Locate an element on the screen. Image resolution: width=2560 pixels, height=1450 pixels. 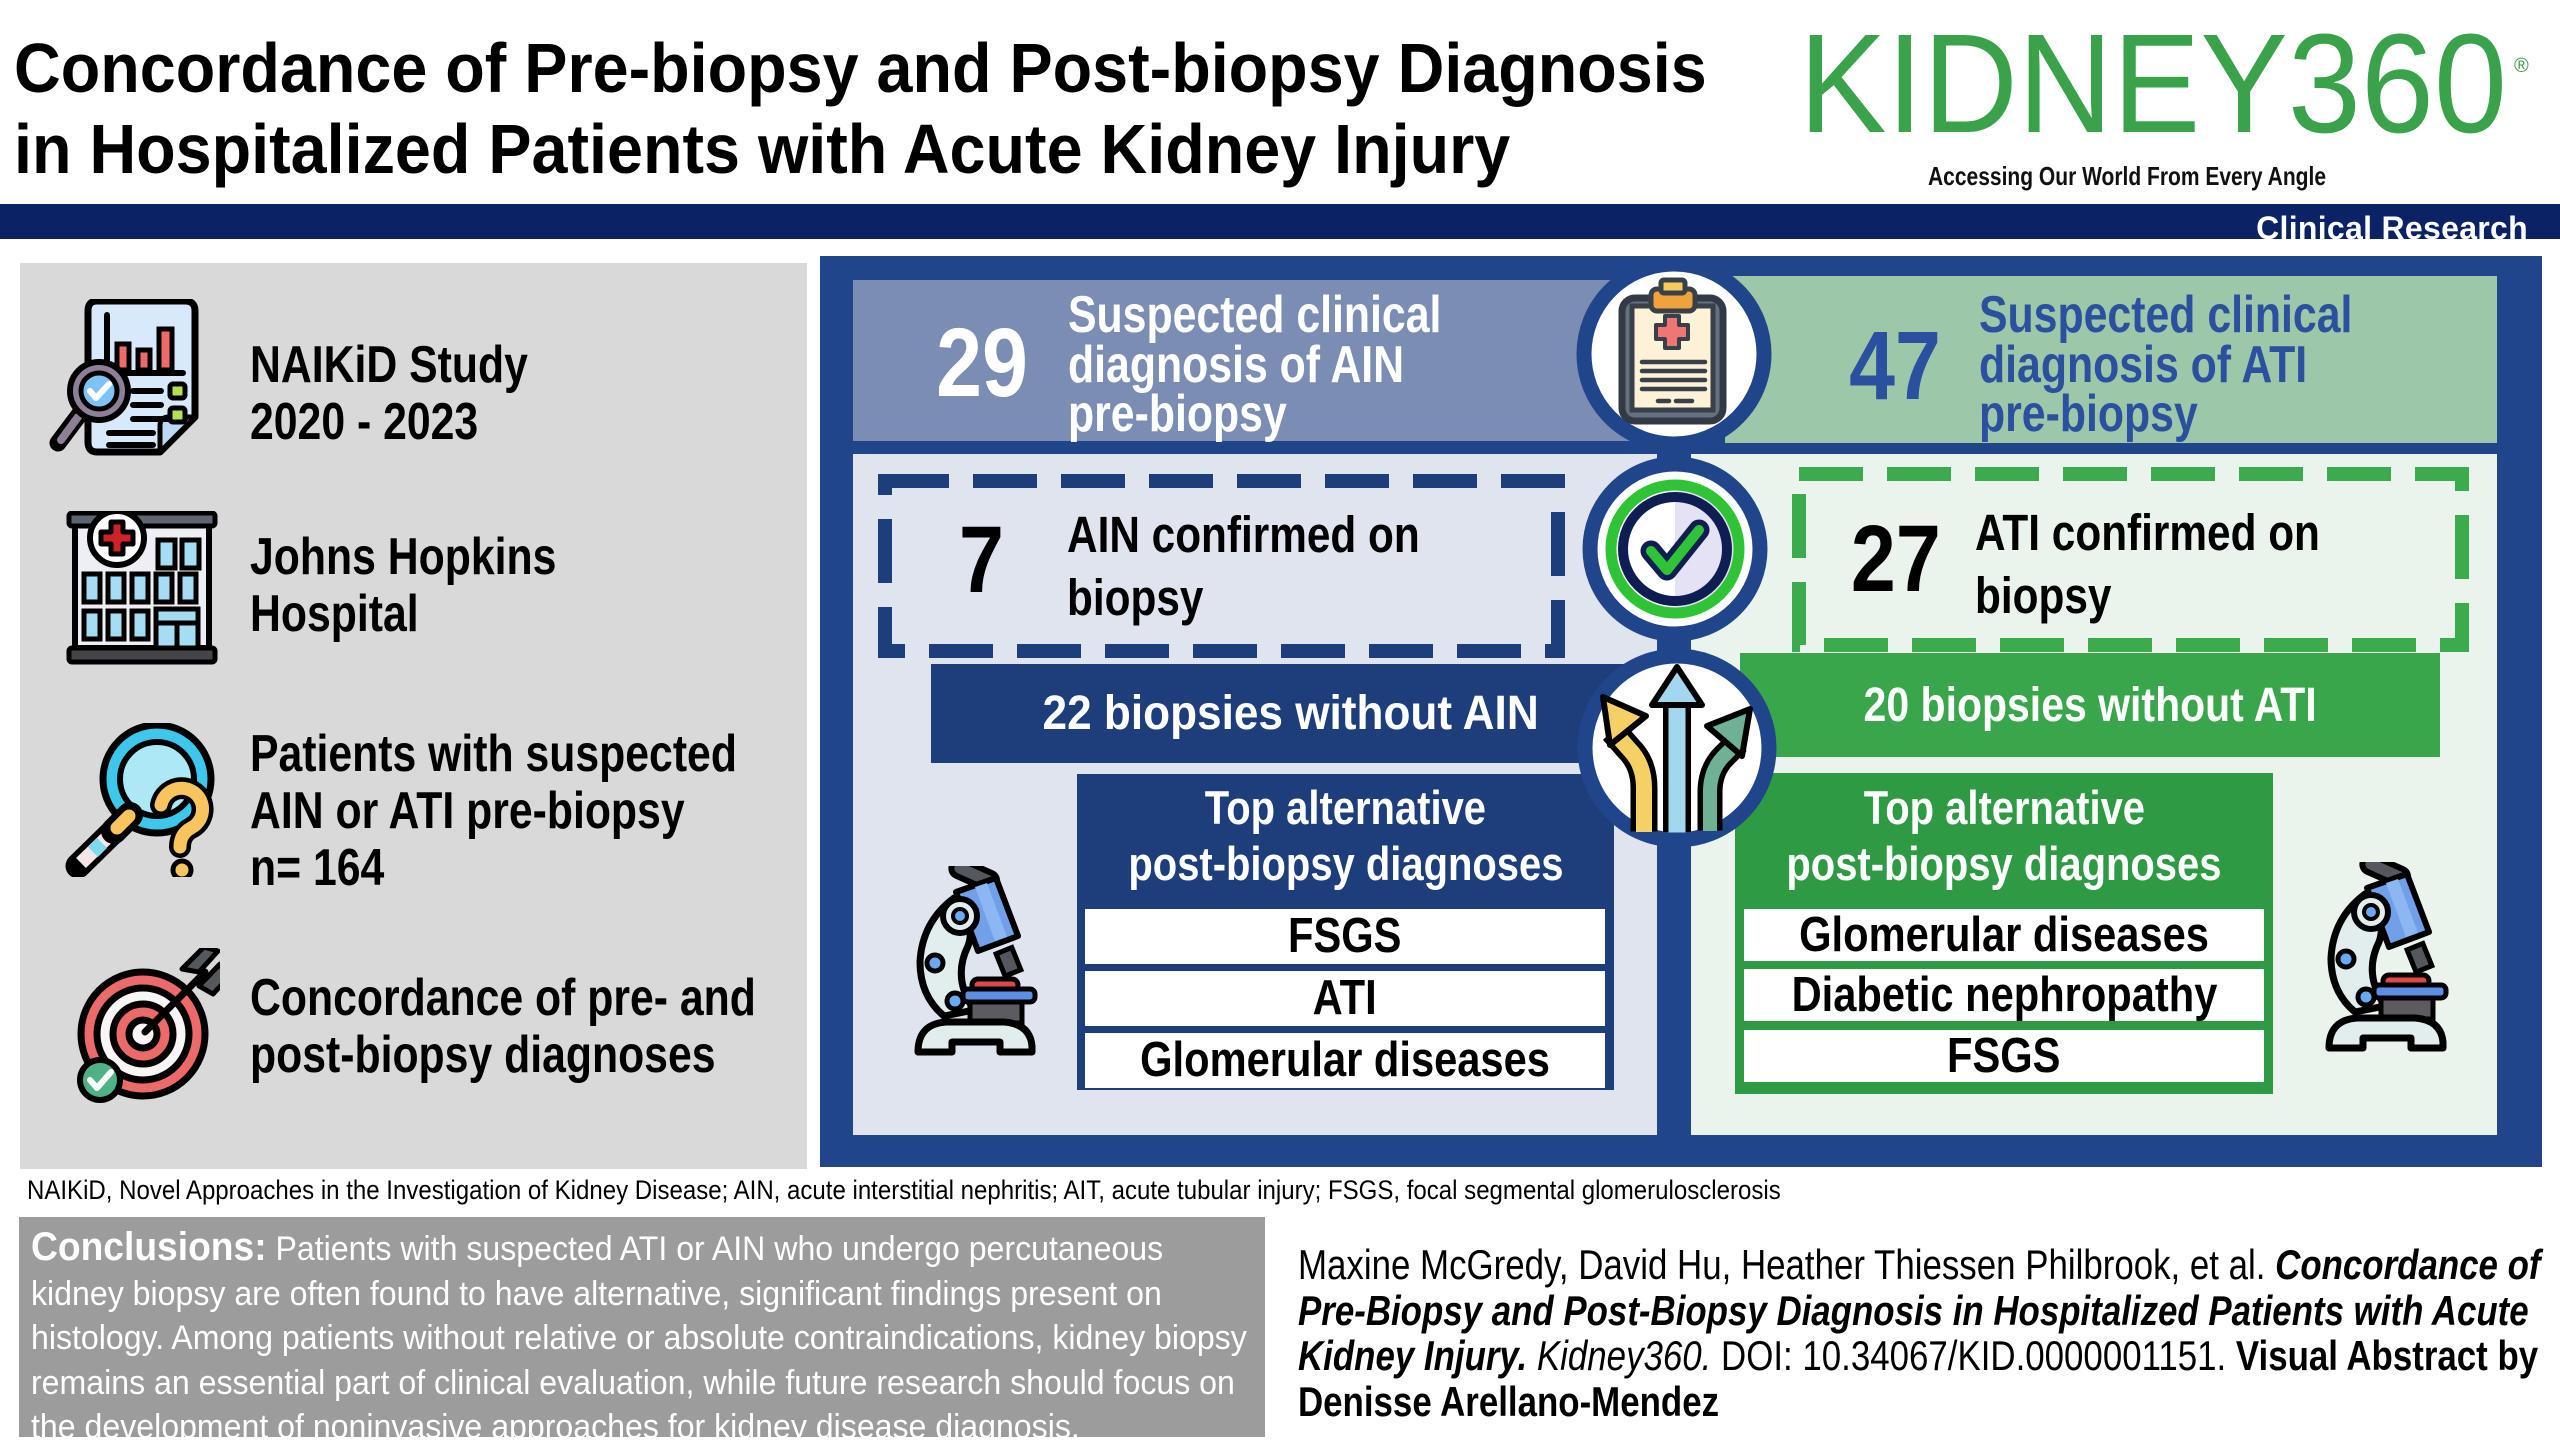
svg-text: KIDNEY360 is located at coordinates (2153, 91).